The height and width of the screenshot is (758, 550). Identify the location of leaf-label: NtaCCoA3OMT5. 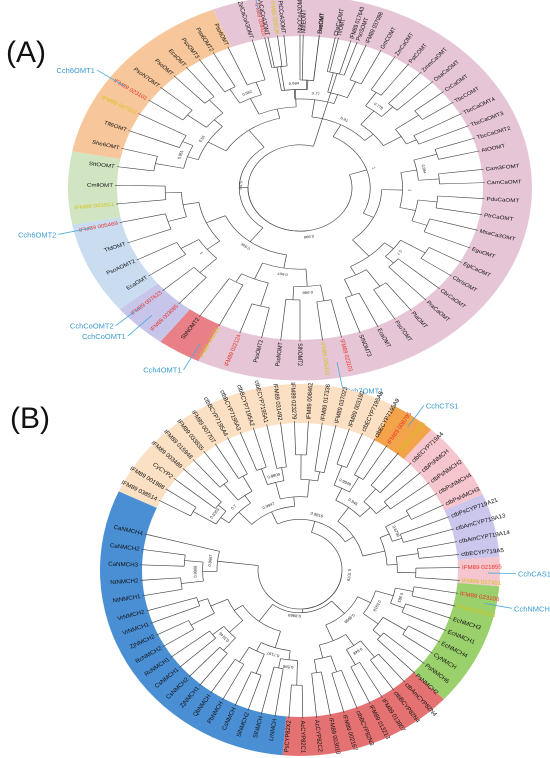
(301, 16).